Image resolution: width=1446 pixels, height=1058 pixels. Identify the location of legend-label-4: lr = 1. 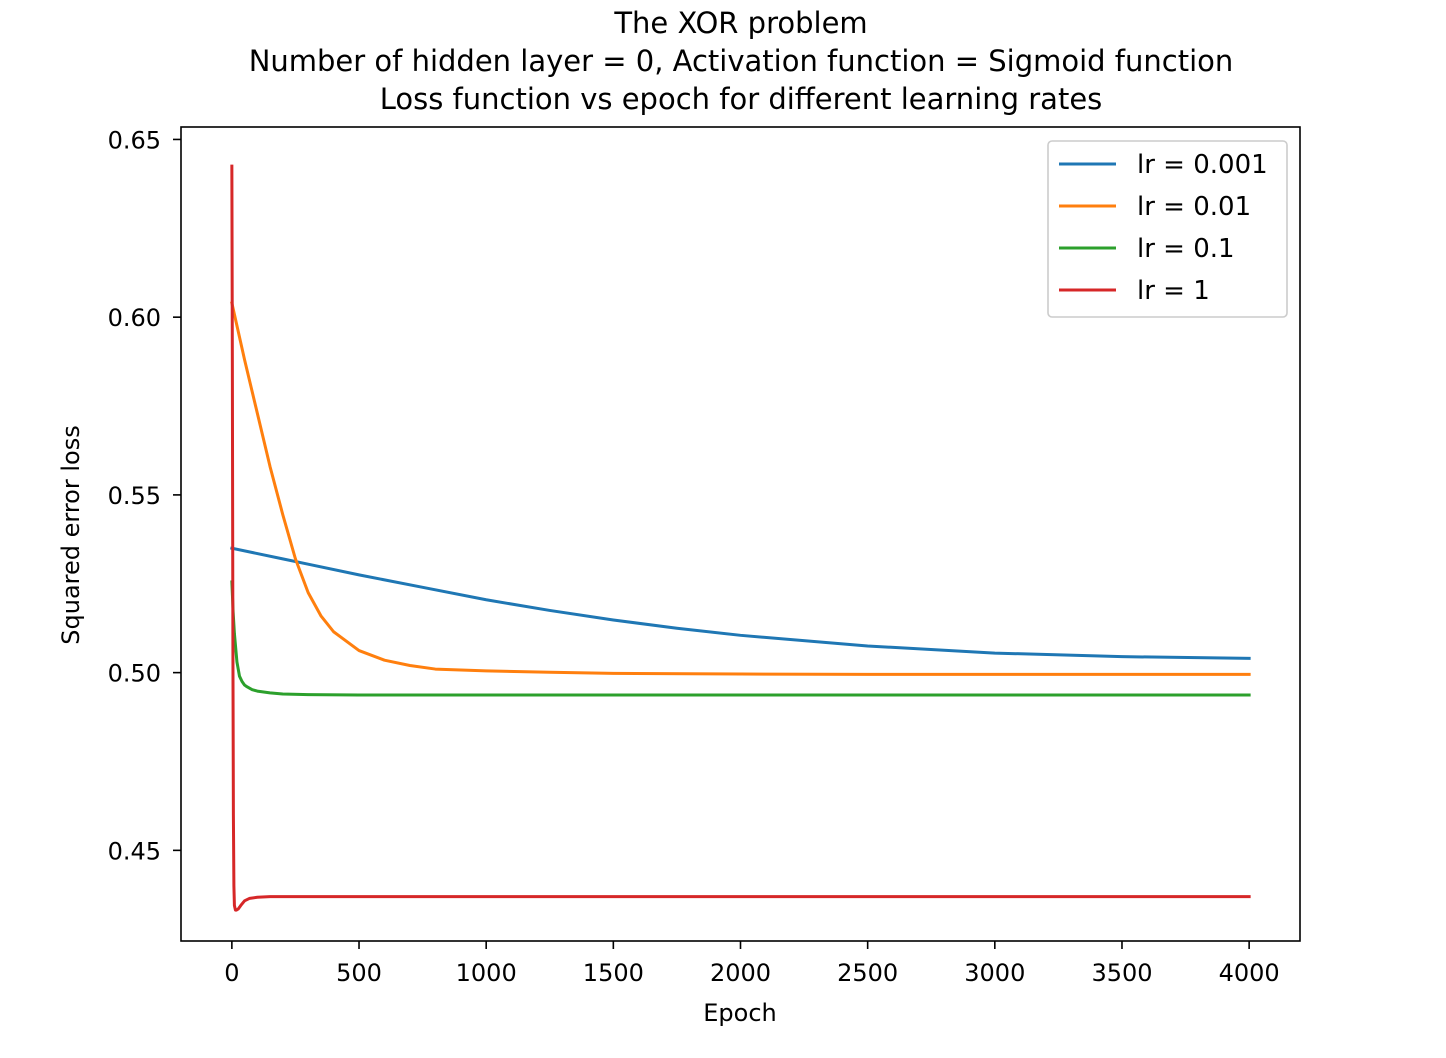
(1173, 291).